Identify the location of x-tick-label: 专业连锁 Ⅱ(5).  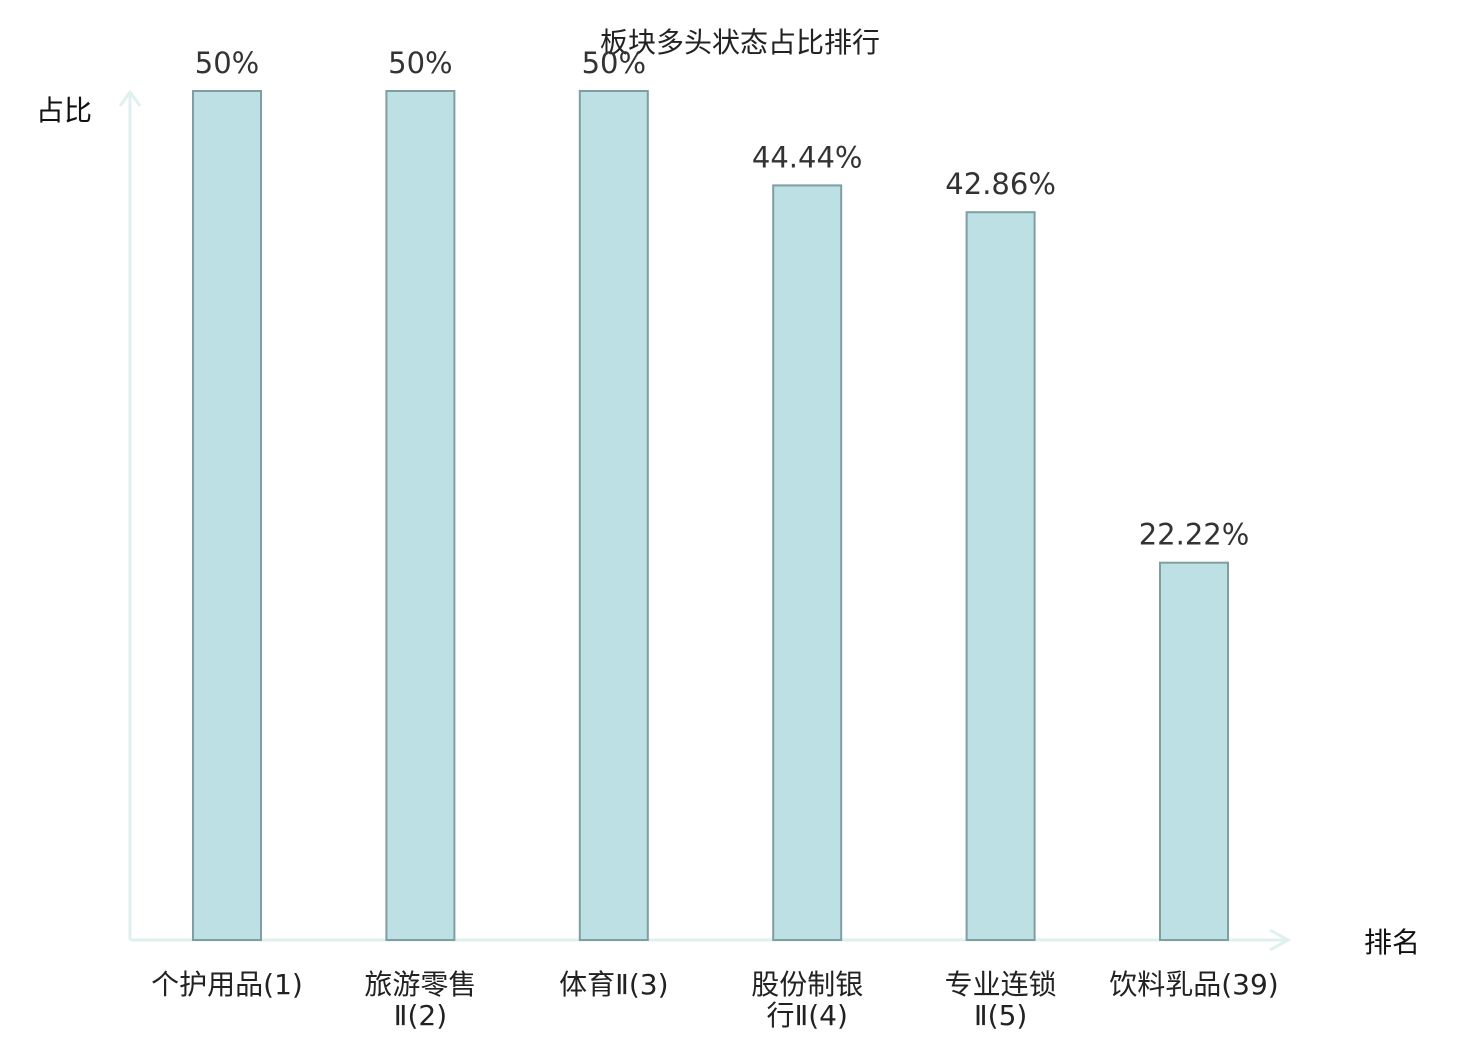
(1001, 1000).